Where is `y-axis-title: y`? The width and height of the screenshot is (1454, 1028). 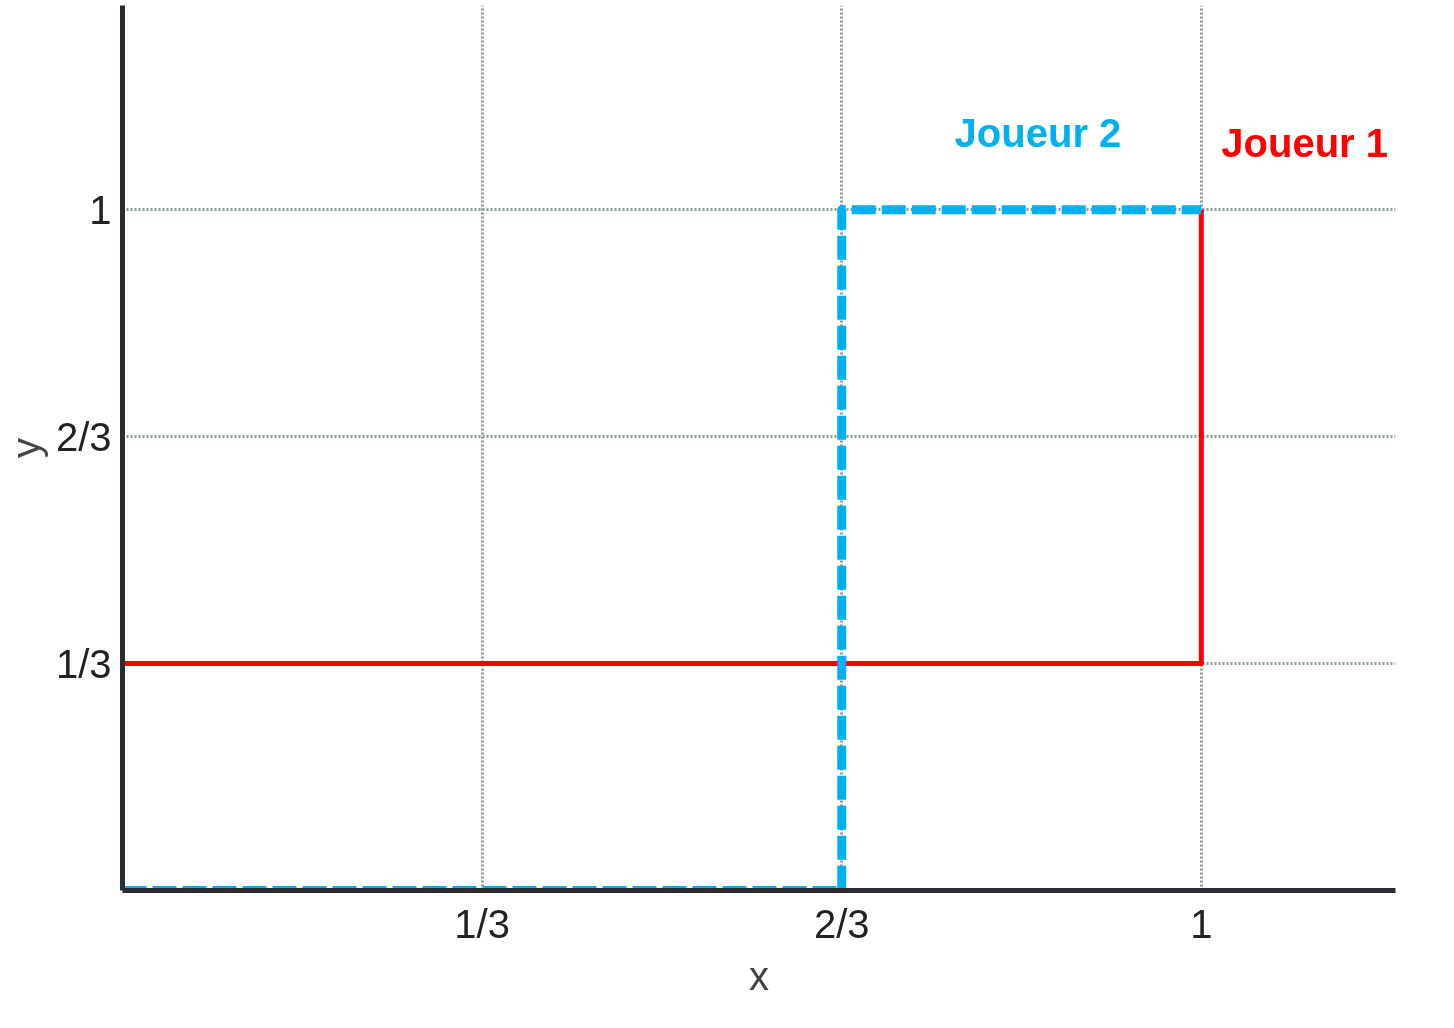 y-axis-title: y is located at coordinates (25, 448).